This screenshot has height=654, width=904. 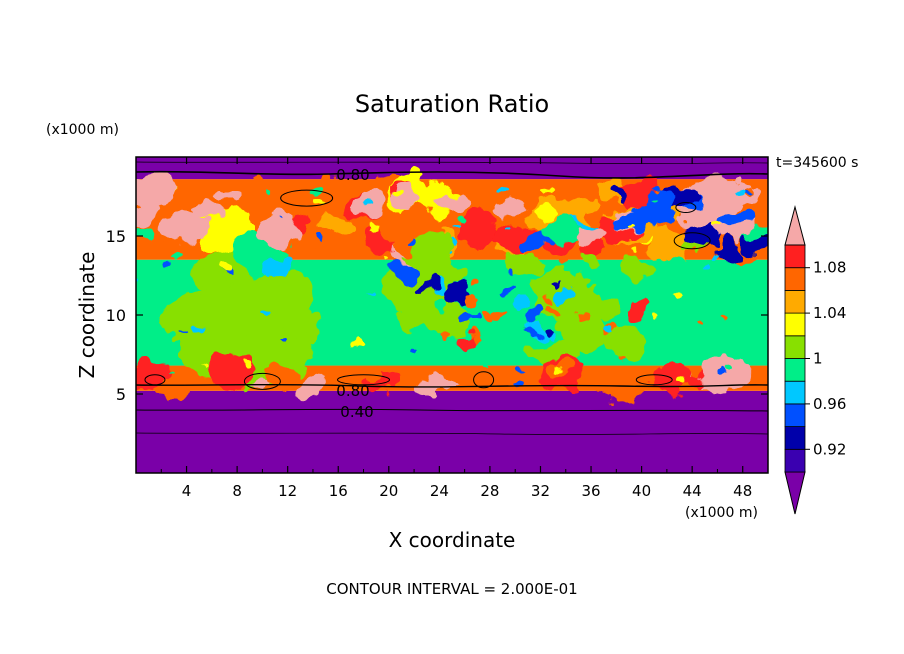 I want to click on y-tick-label: 10, so click(x=116, y=315).